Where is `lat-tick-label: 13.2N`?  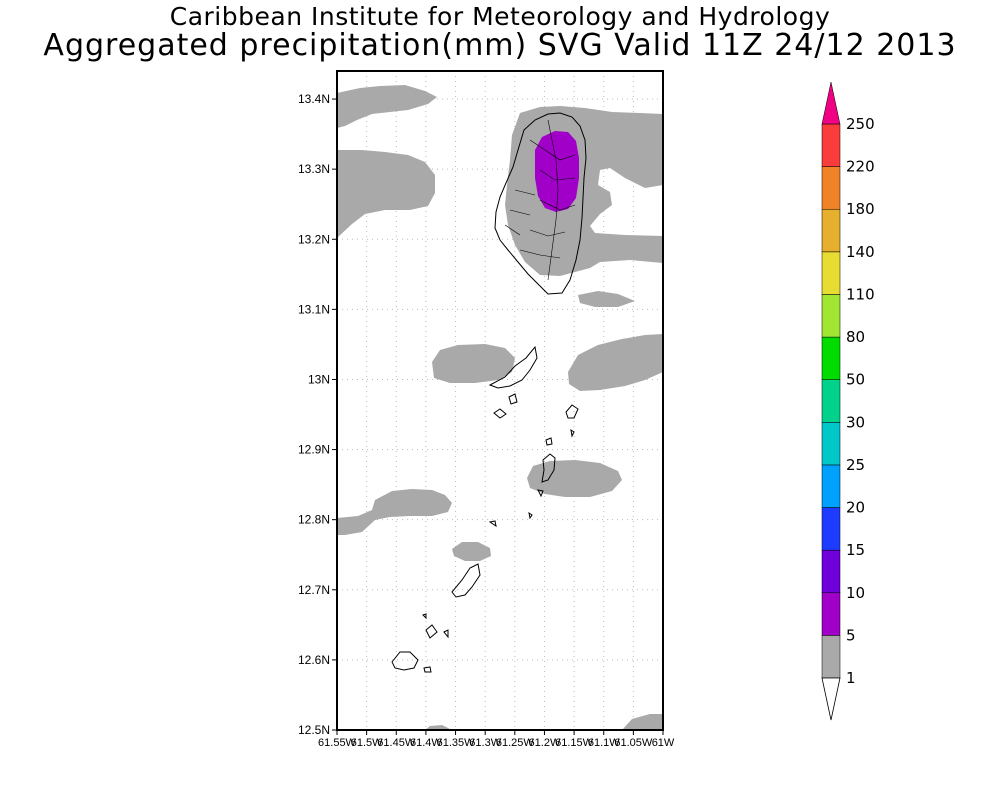
lat-tick-label: 13.2N is located at coordinates (314, 239).